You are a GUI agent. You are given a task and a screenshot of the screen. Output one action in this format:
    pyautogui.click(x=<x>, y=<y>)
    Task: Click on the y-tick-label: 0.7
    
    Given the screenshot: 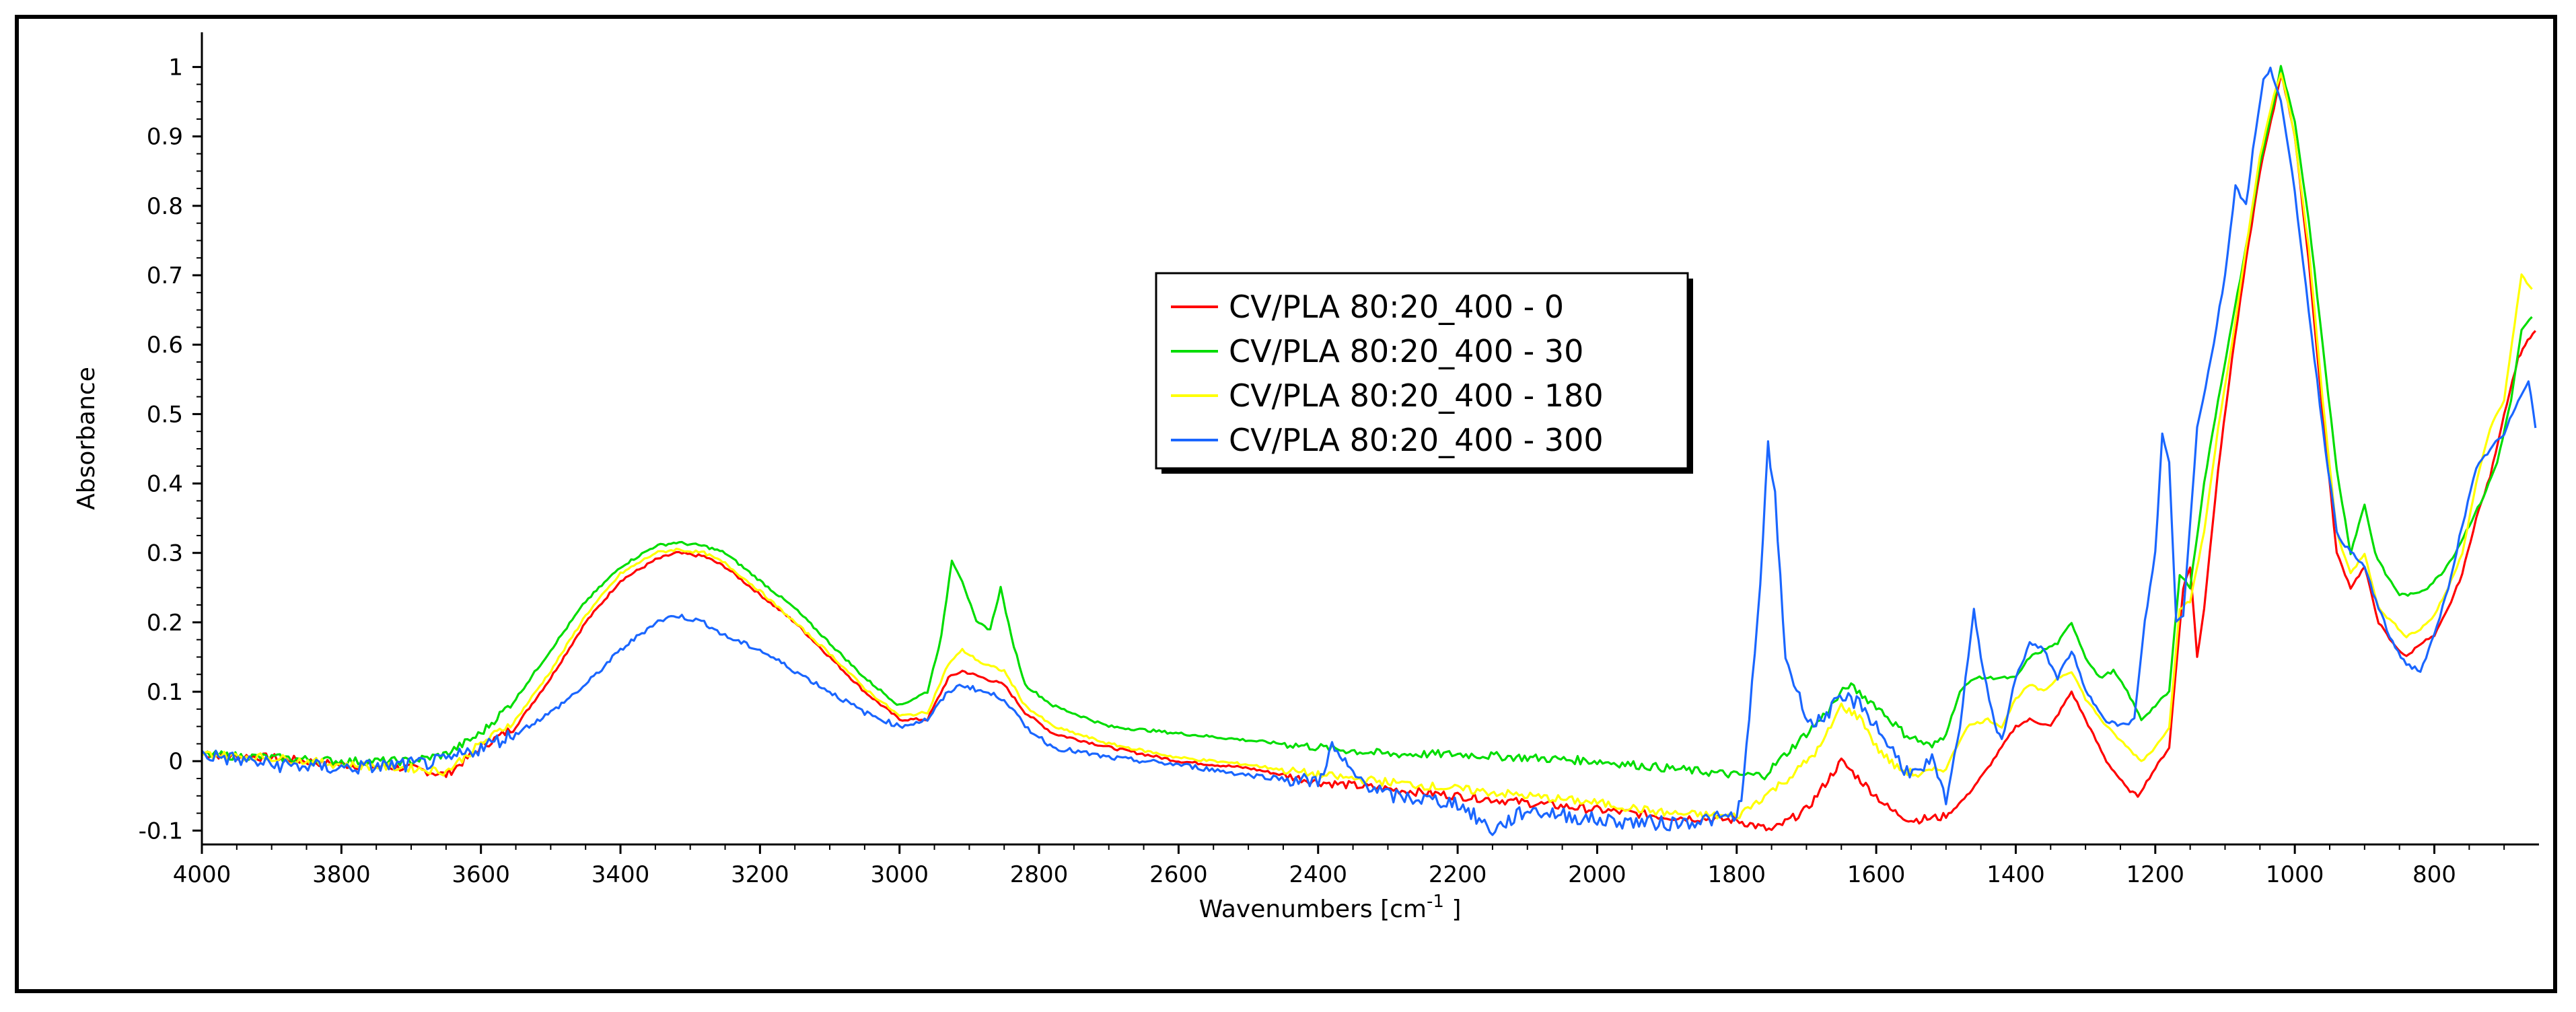 What is the action you would take?
    pyautogui.click(x=165, y=275)
    